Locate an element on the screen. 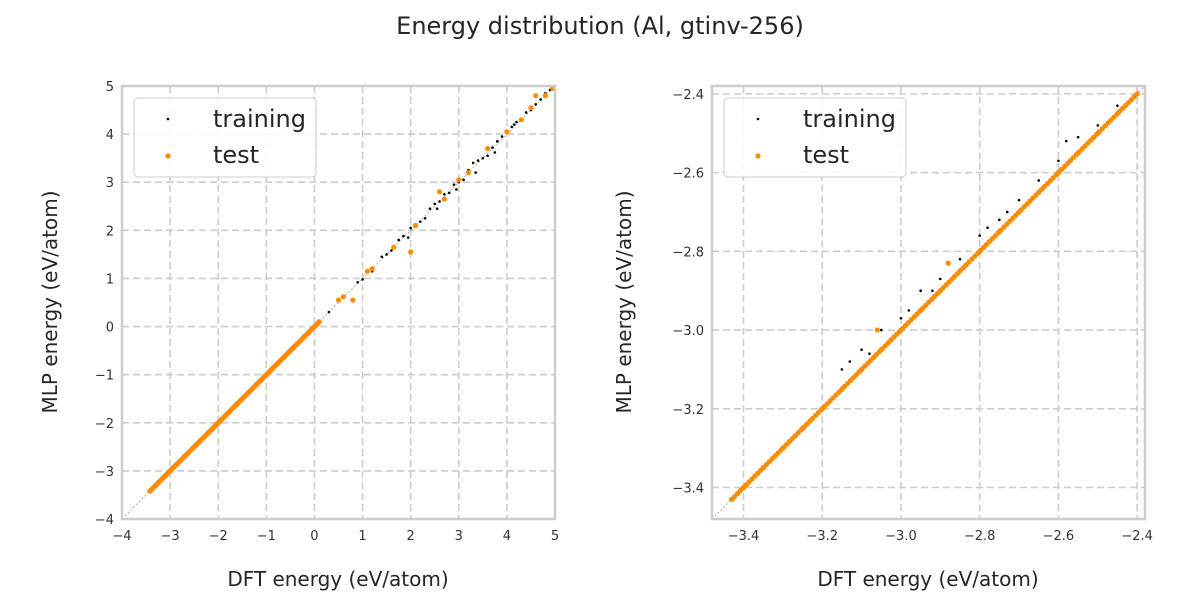 The height and width of the screenshot is (600, 1200). right-legend-test-label: test is located at coordinates (826, 155).